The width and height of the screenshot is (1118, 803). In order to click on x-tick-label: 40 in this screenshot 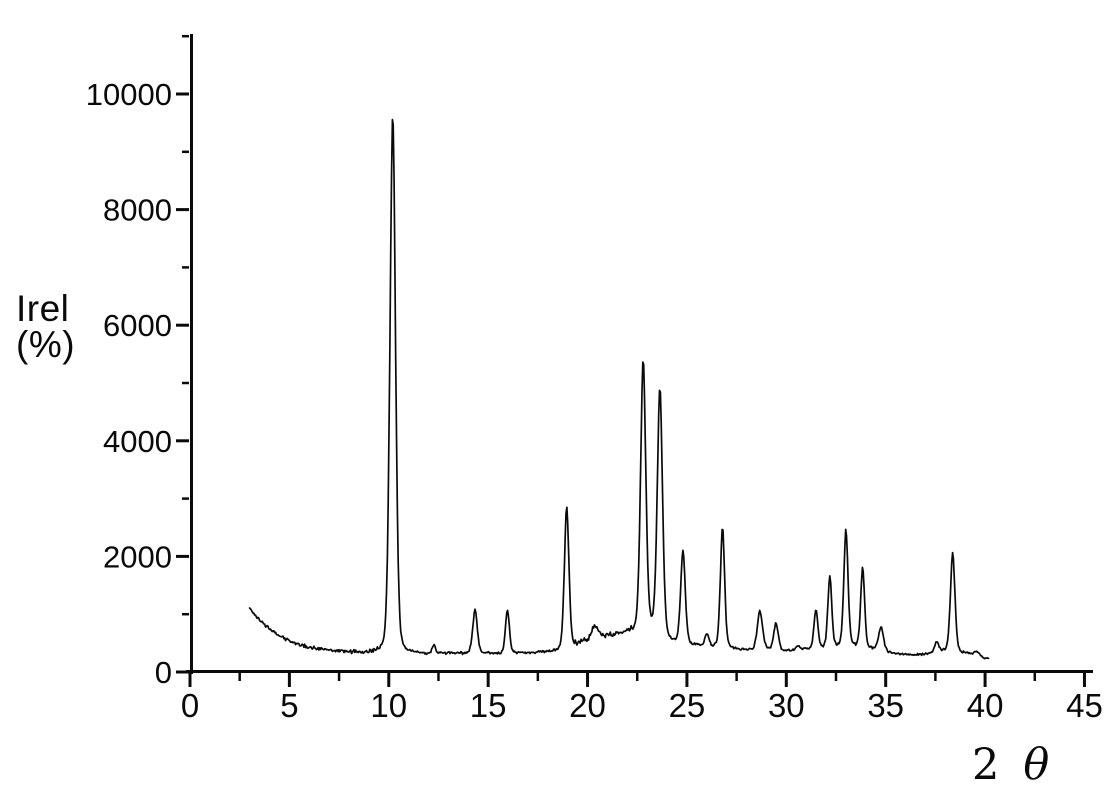, I will do `click(985, 705)`.